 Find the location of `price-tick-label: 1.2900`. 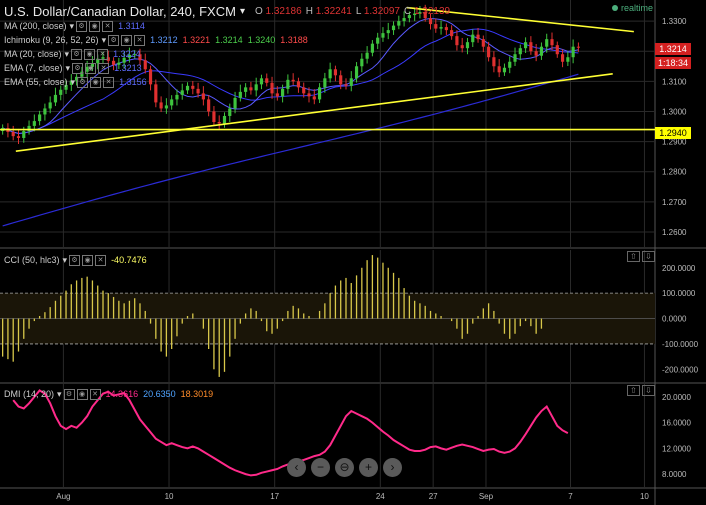

price-tick-label: 1.2900 is located at coordinates (674, 142).